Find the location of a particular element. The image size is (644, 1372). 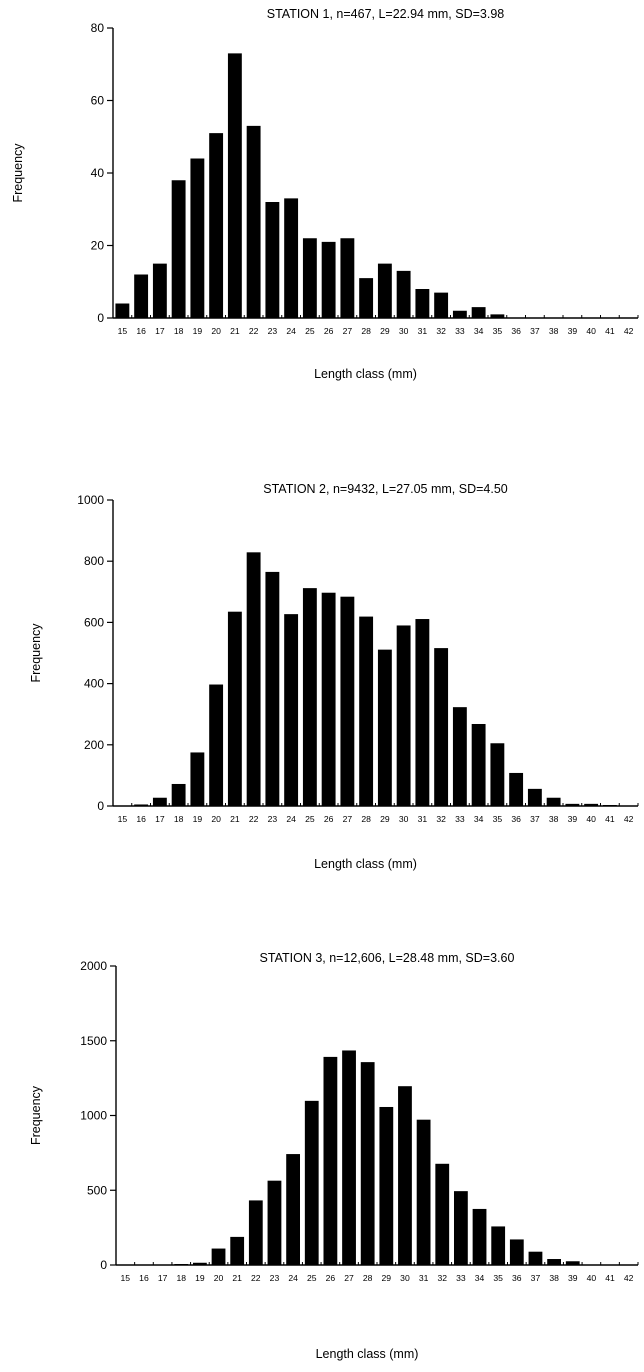

y-tick-label: 500 is located at coordinates (97, 1190).